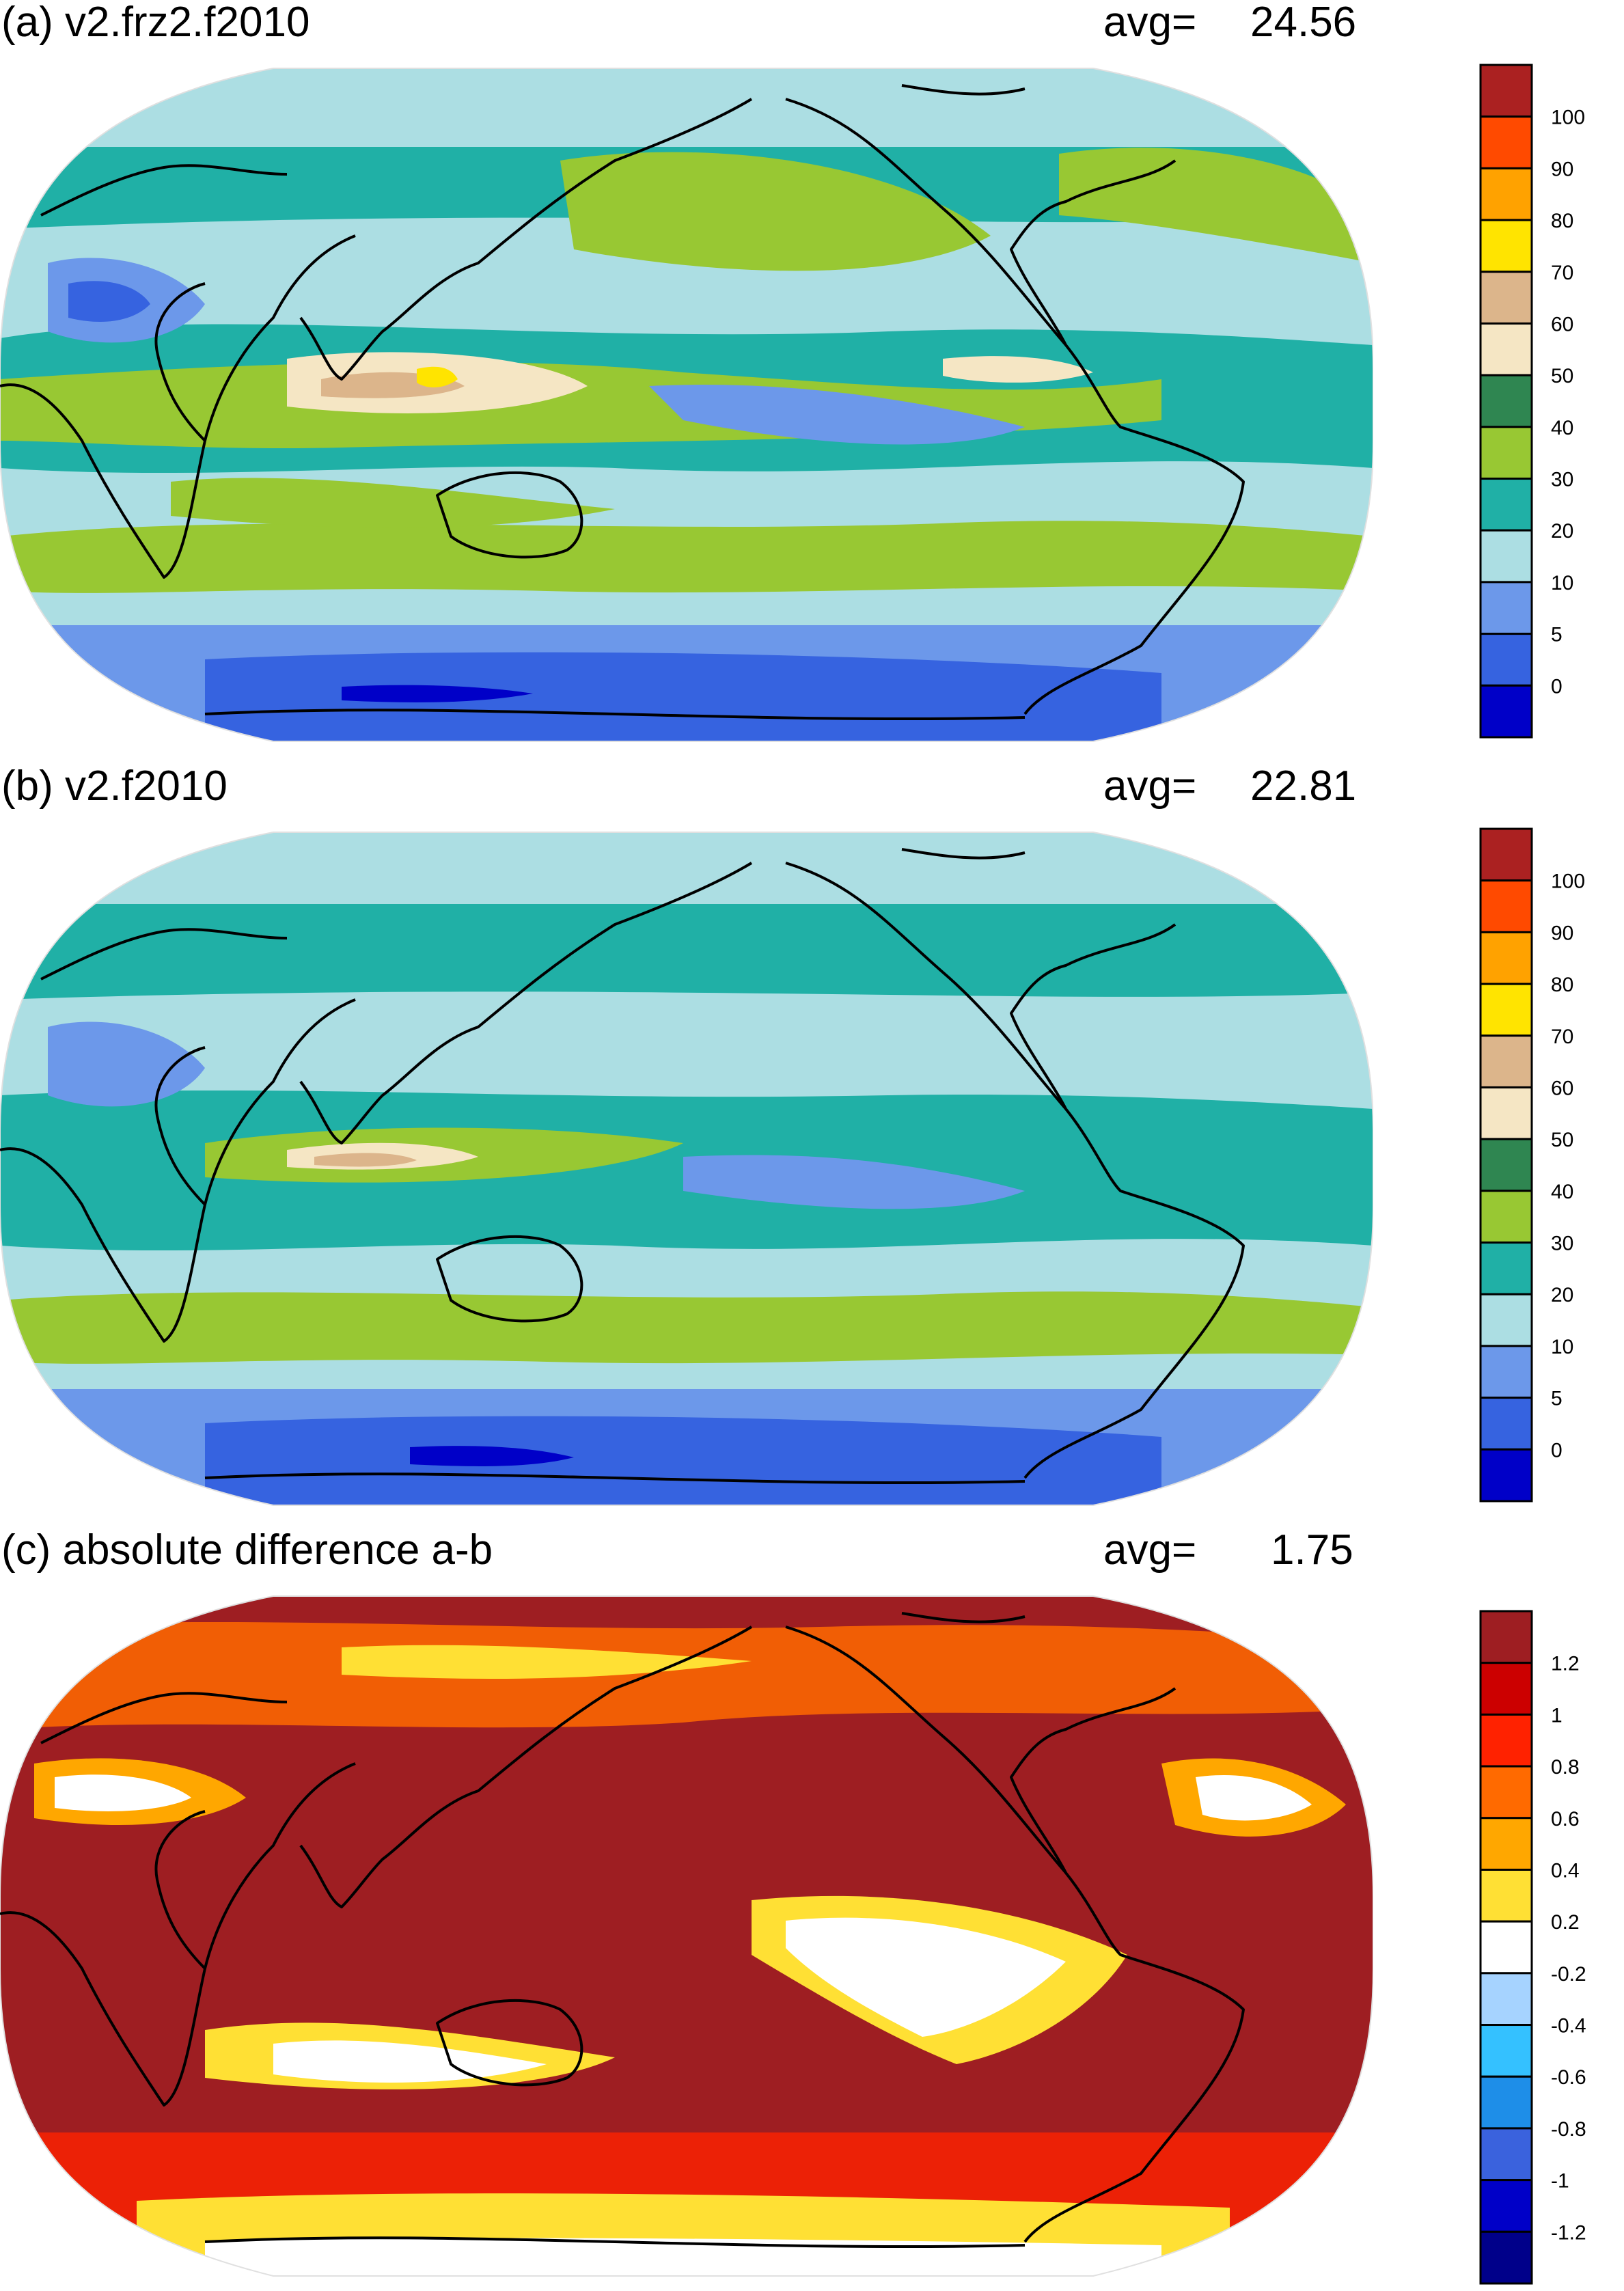  I want to click on panel-a-colorbar-tick-label: 100, so click(1568, 118).